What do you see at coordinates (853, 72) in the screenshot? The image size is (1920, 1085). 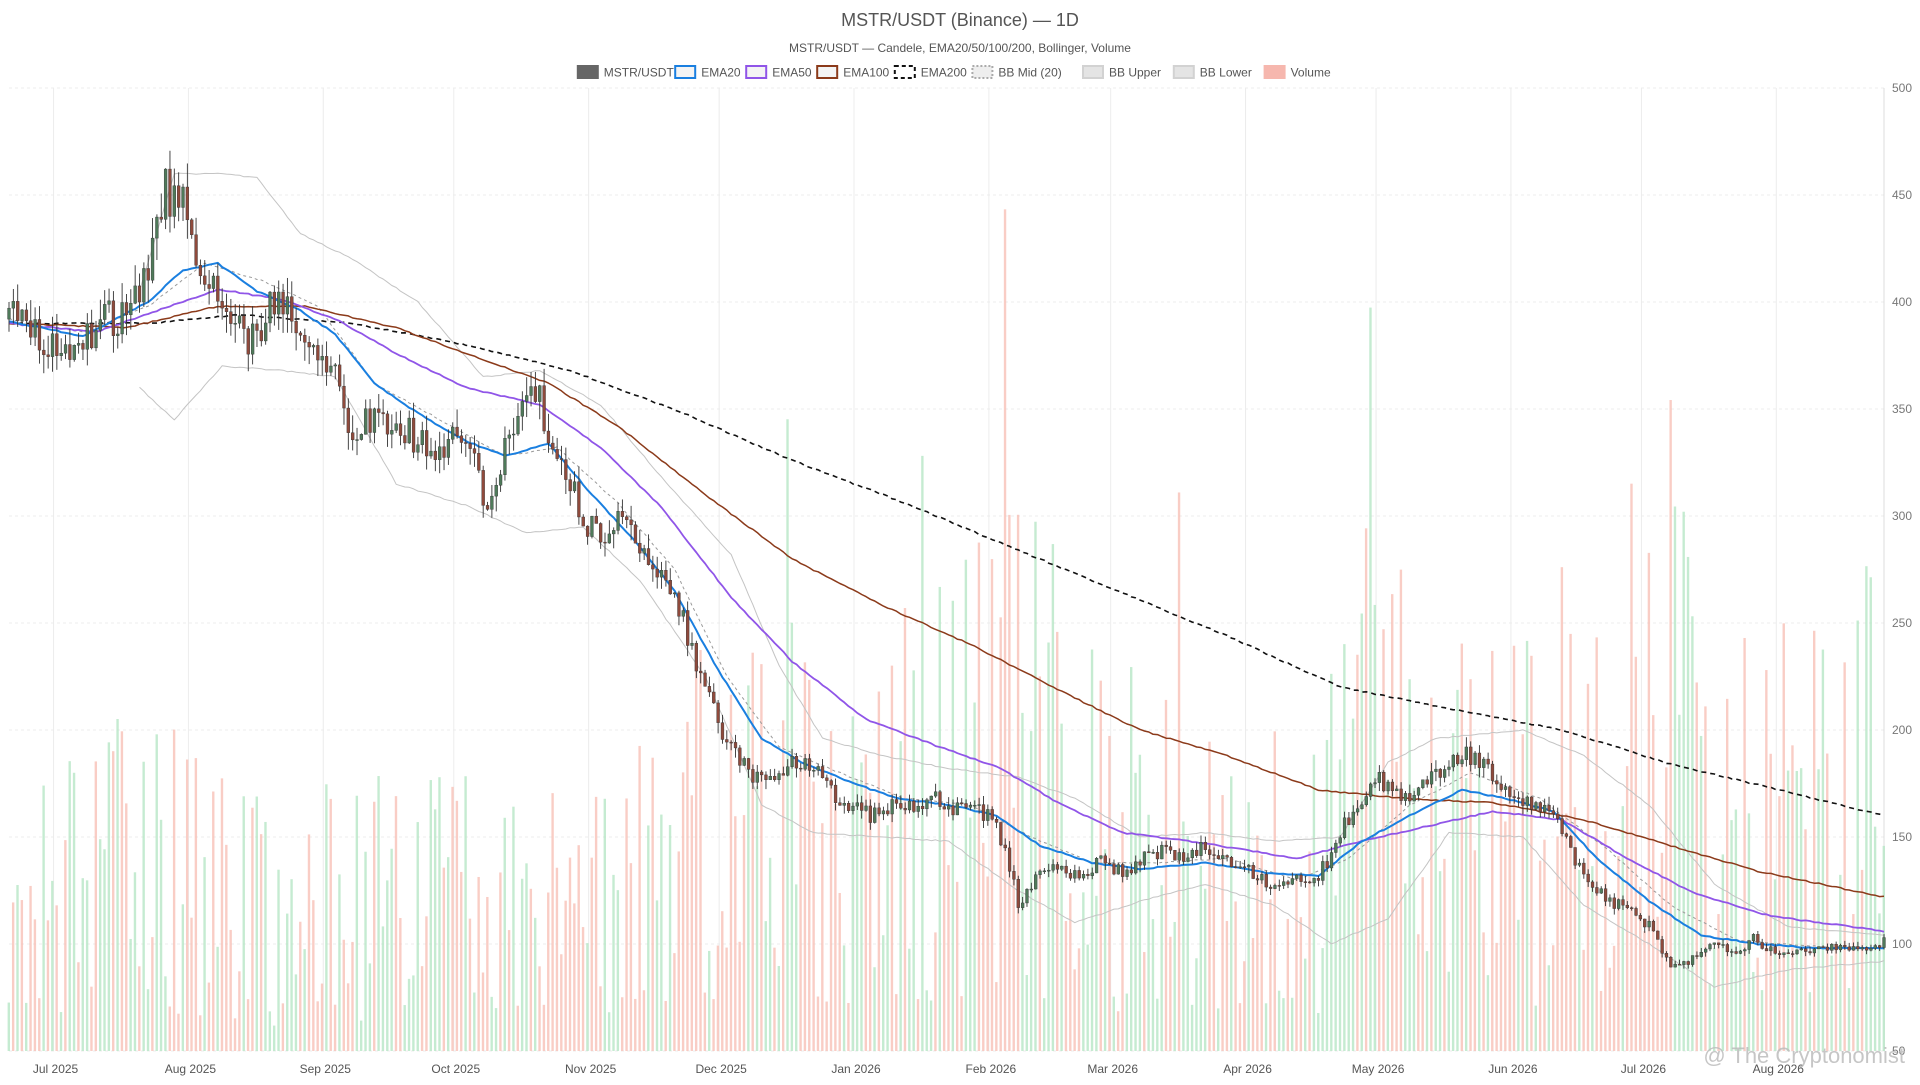 I see `legend-item: EMA100` at bounding box center [853, 72].